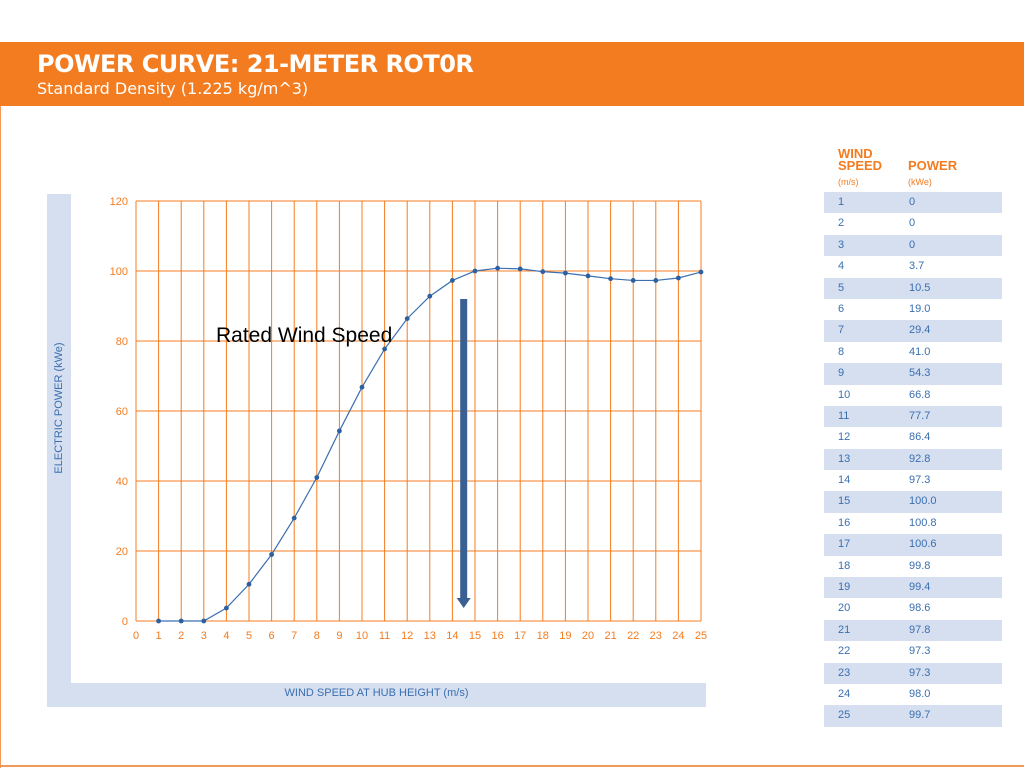 The image size is (1024, 768). What do you see at coordinates (497, 636) in the screenshot?
I see `x-tick-label: 16` at bounding box center [497, 636].